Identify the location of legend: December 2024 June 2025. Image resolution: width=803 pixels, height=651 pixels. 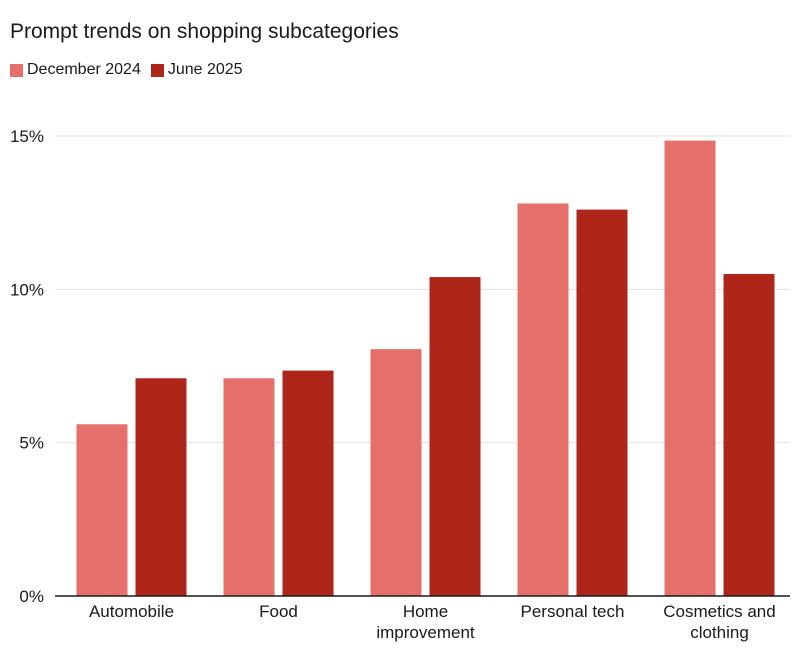
(131, 70).